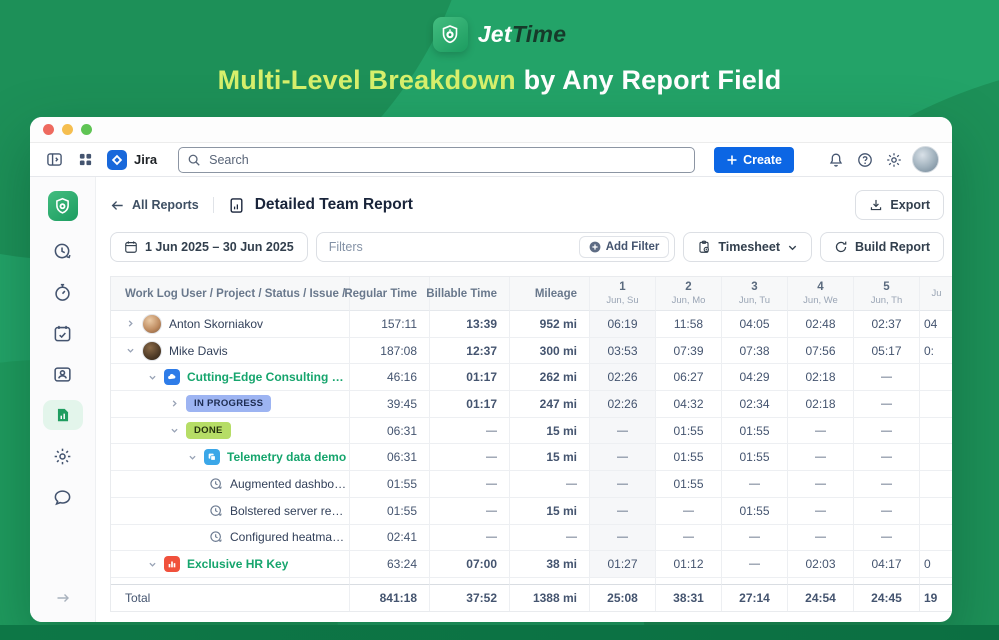 The height and width of the screenshot is (640, 999). What do you see at coordinates (550, 294) in the screenshot?
I see `column-header-mileage: Mileage` at bounding box center [550, 294].